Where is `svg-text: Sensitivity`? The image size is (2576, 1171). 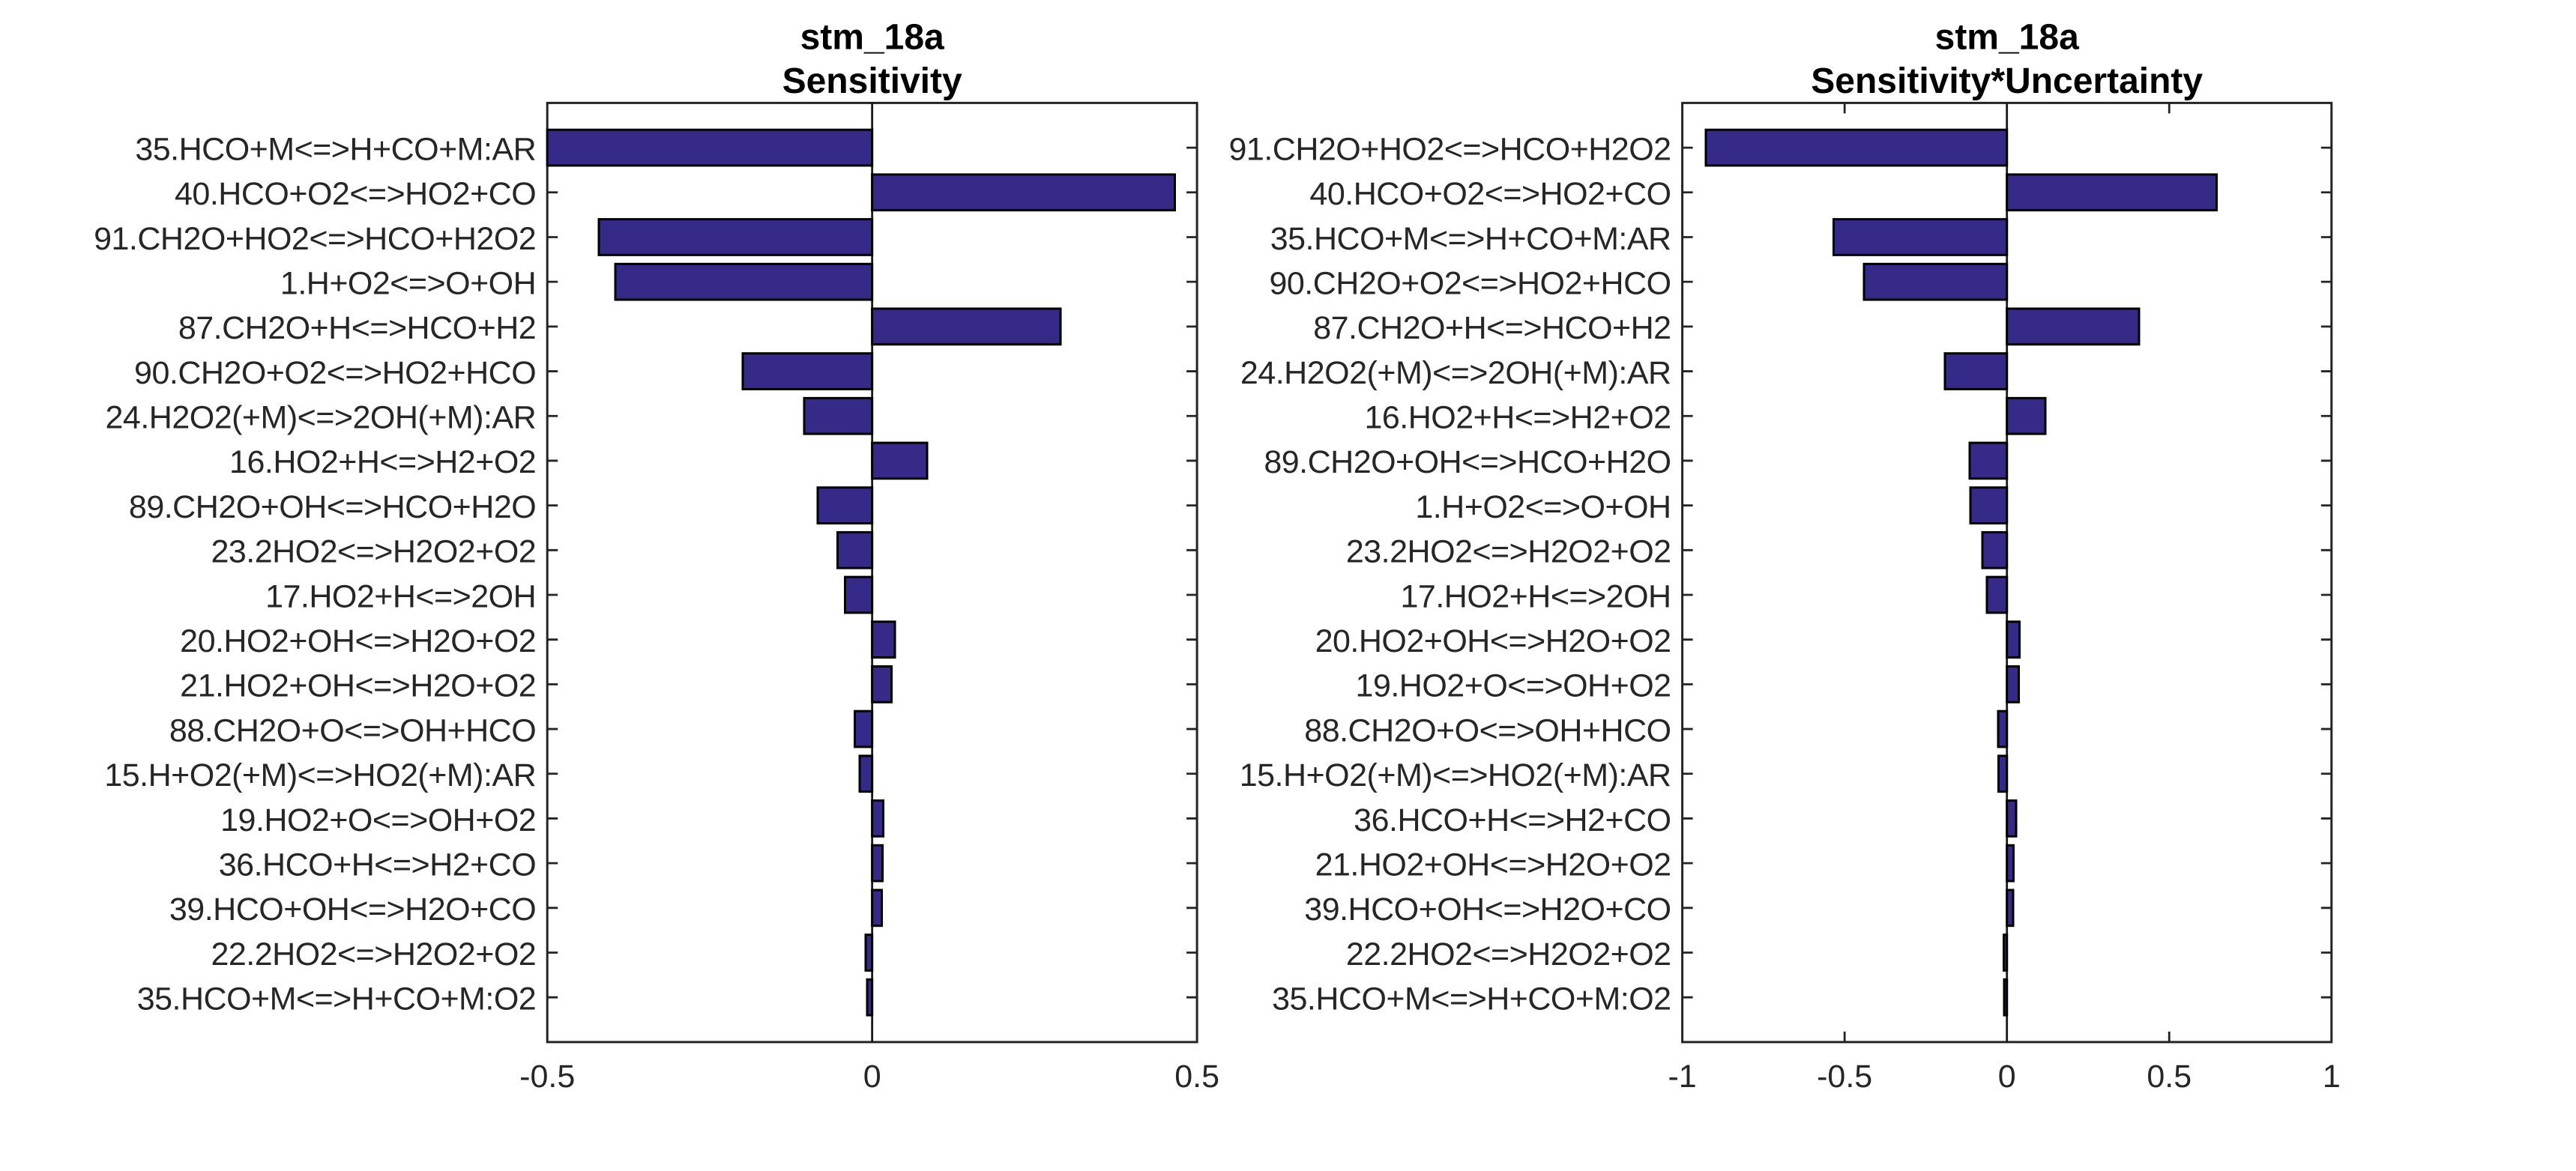
svg-text: Sensitivity is located at coordinates (872, 81).